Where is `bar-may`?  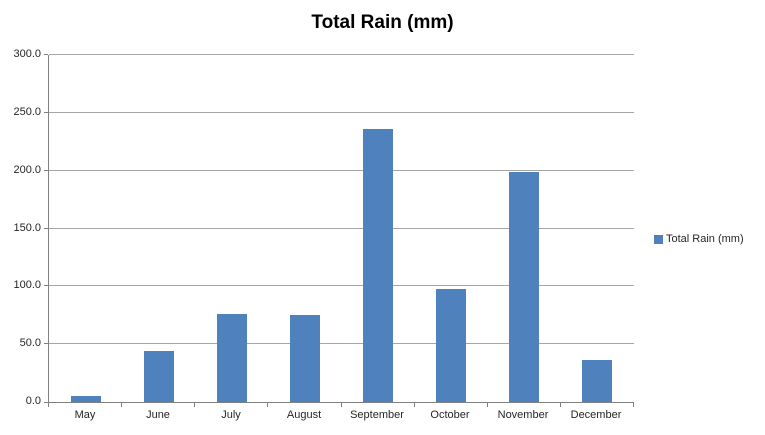
bar-may is located at coordinates (86, 399).